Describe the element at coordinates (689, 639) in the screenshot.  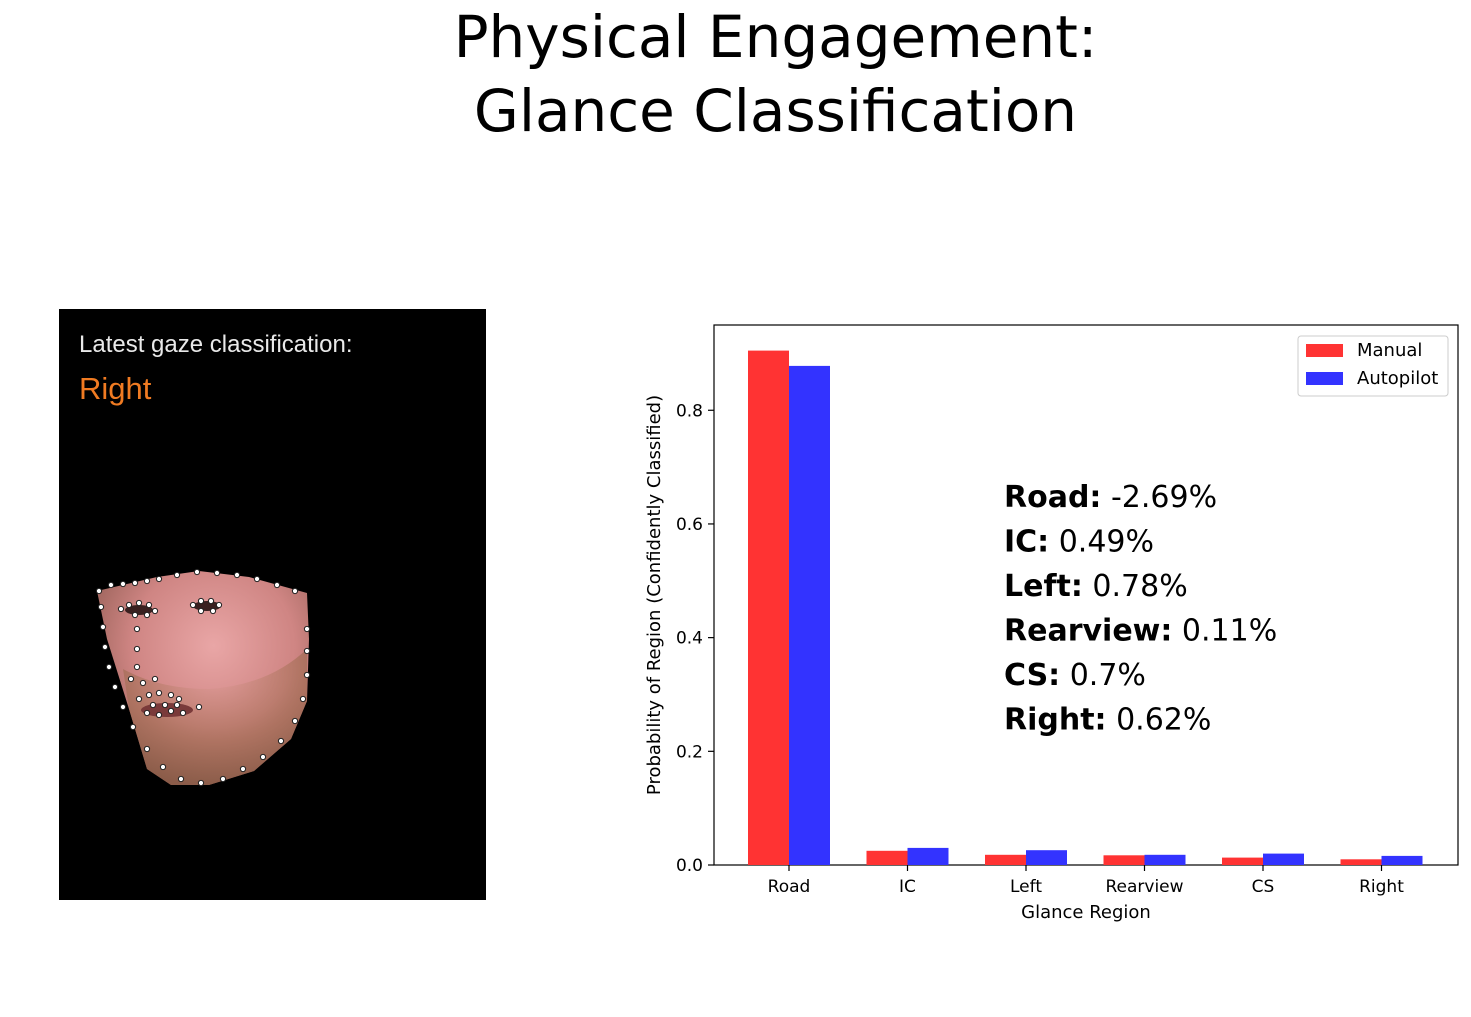
I see `y-tick-label-2: 0.4` at that location.